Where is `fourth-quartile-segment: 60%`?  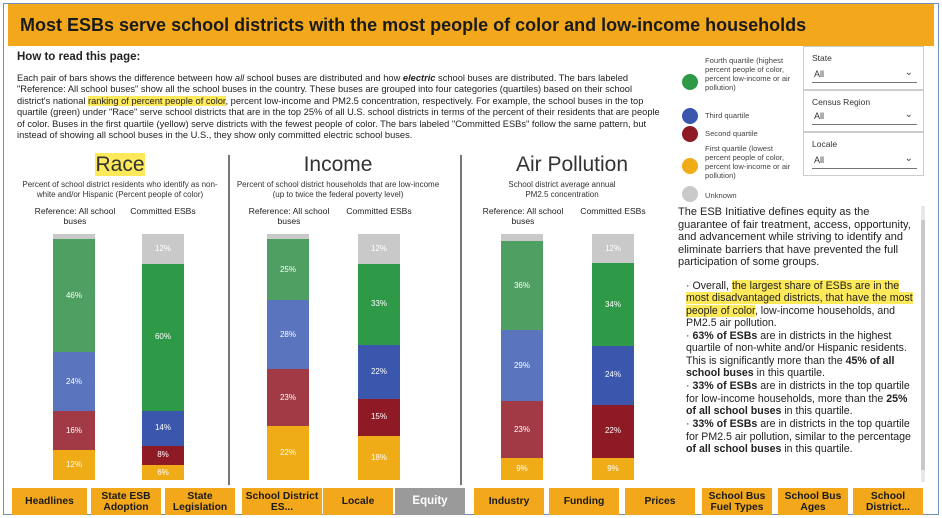 fourth-quartile-segment: 60% is located at coordinates (163, 337).